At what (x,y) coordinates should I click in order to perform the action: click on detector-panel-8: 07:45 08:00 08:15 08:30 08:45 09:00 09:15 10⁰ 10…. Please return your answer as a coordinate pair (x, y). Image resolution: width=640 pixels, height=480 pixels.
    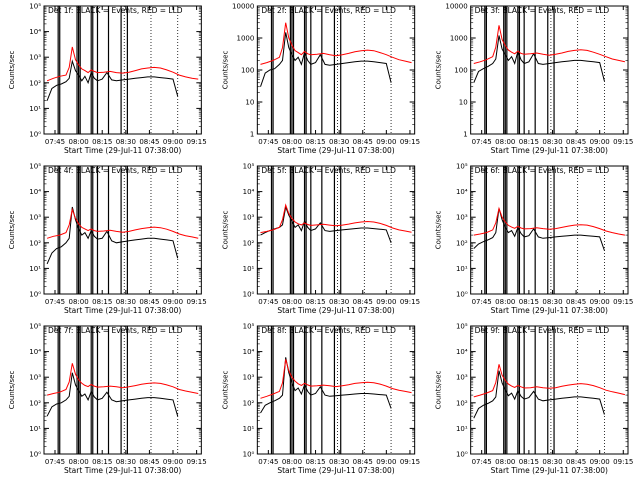
    Looking at the image, I should click on (320, 399).